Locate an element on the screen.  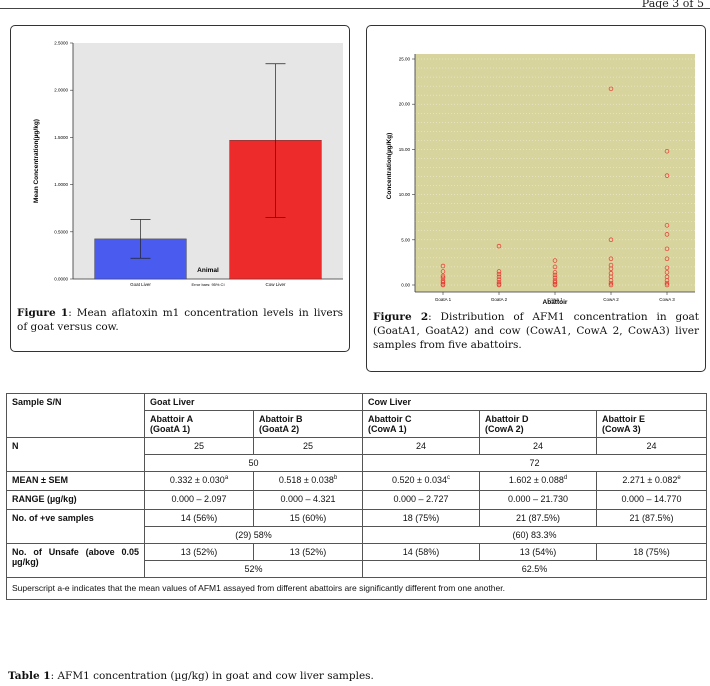
y-axis-title: Mean Concentration(µg/kg) is located at coordinates (36, 161).